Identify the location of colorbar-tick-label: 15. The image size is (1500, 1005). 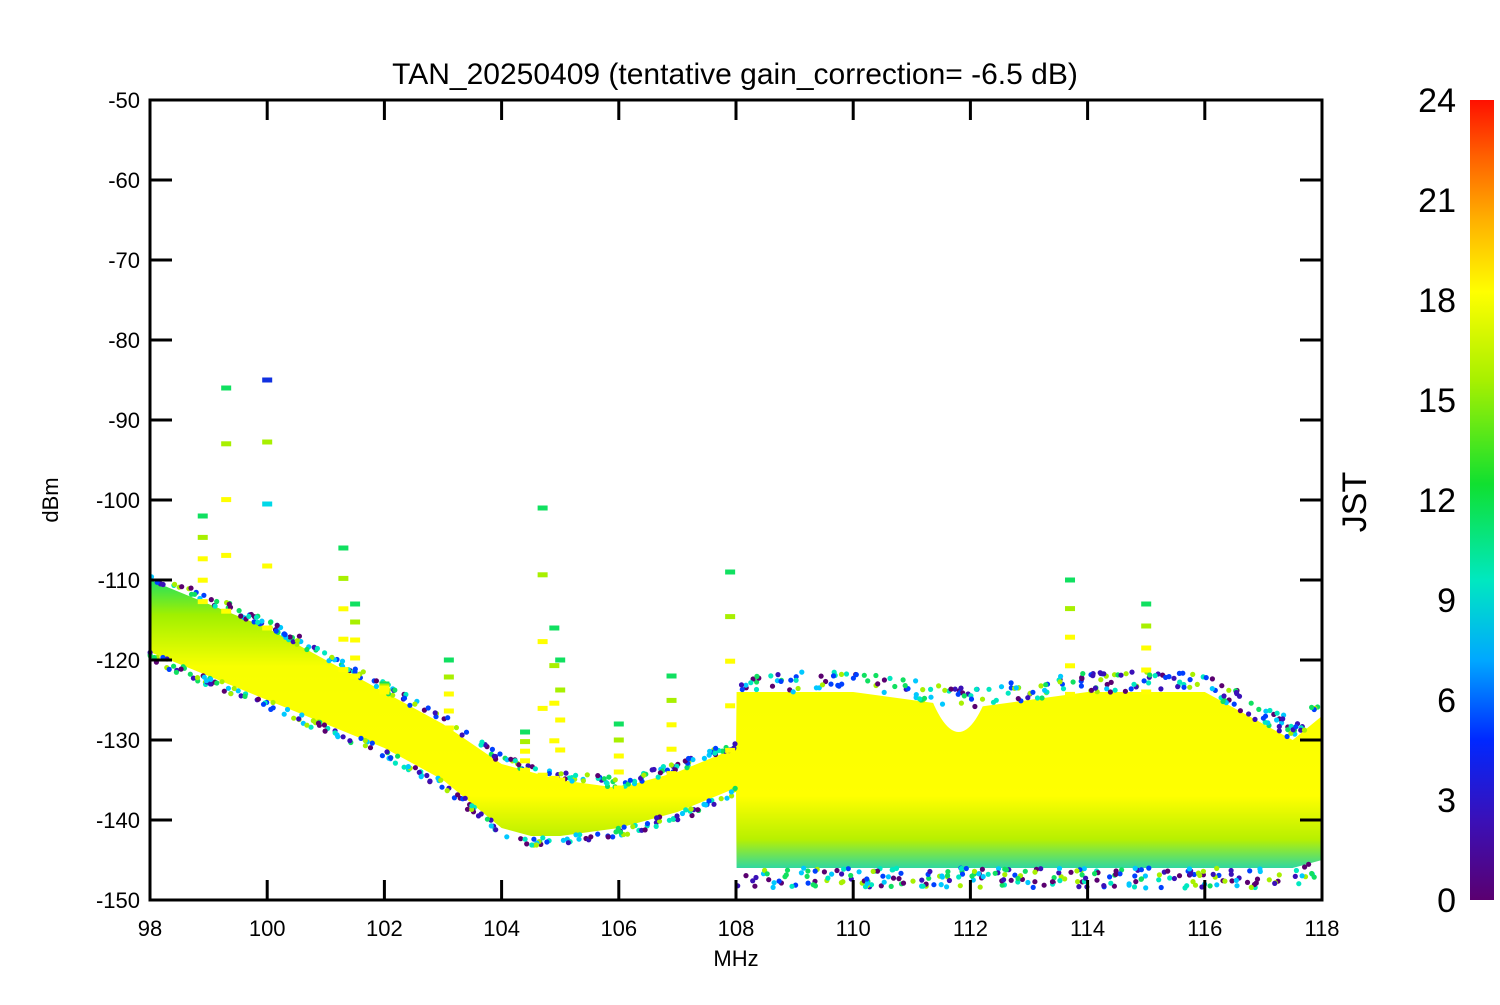
(1437, 401).